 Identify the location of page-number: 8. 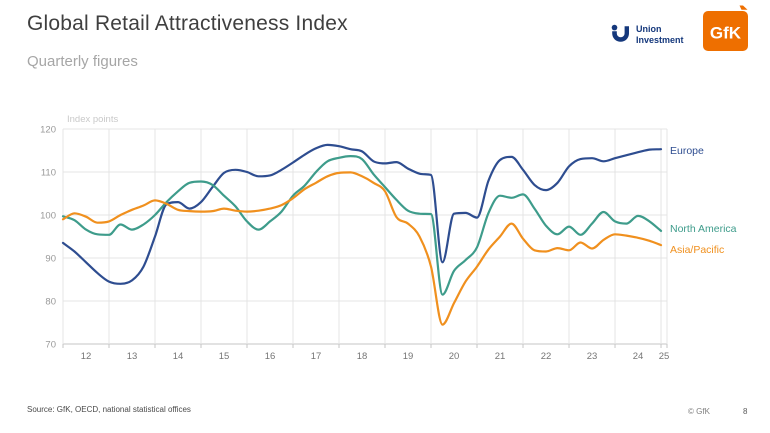
(745, 411).